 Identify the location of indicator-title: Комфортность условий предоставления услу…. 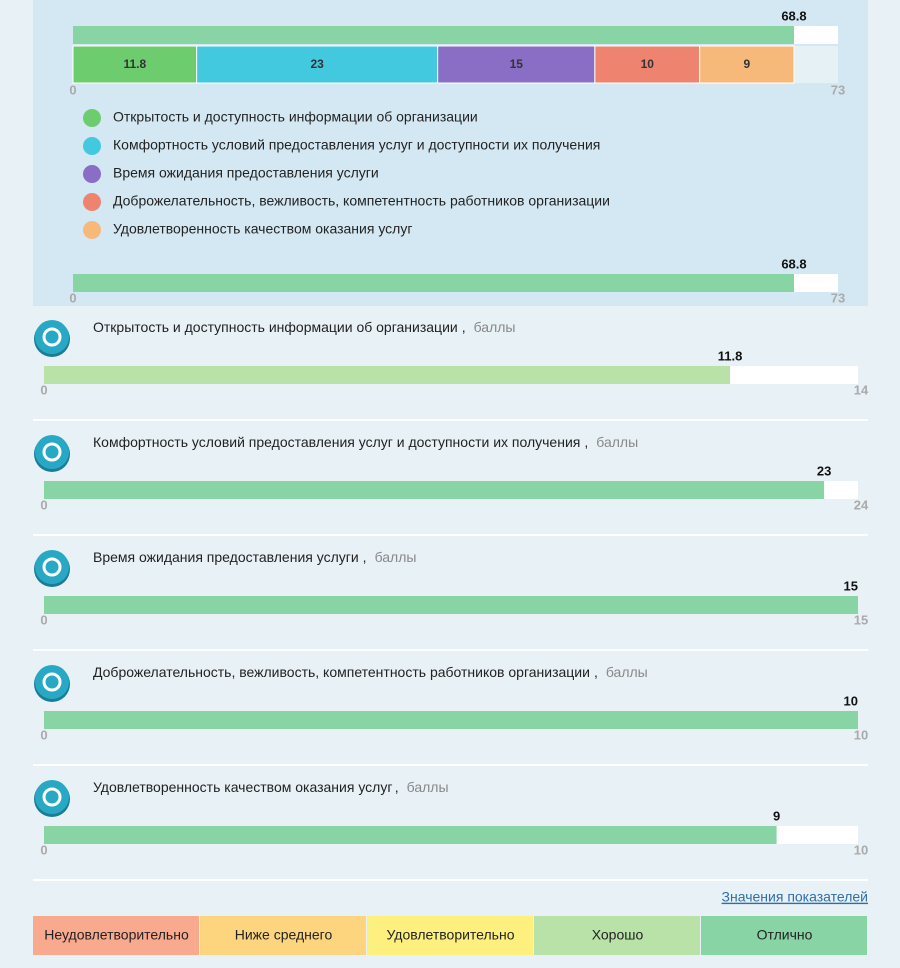
(365, 442).